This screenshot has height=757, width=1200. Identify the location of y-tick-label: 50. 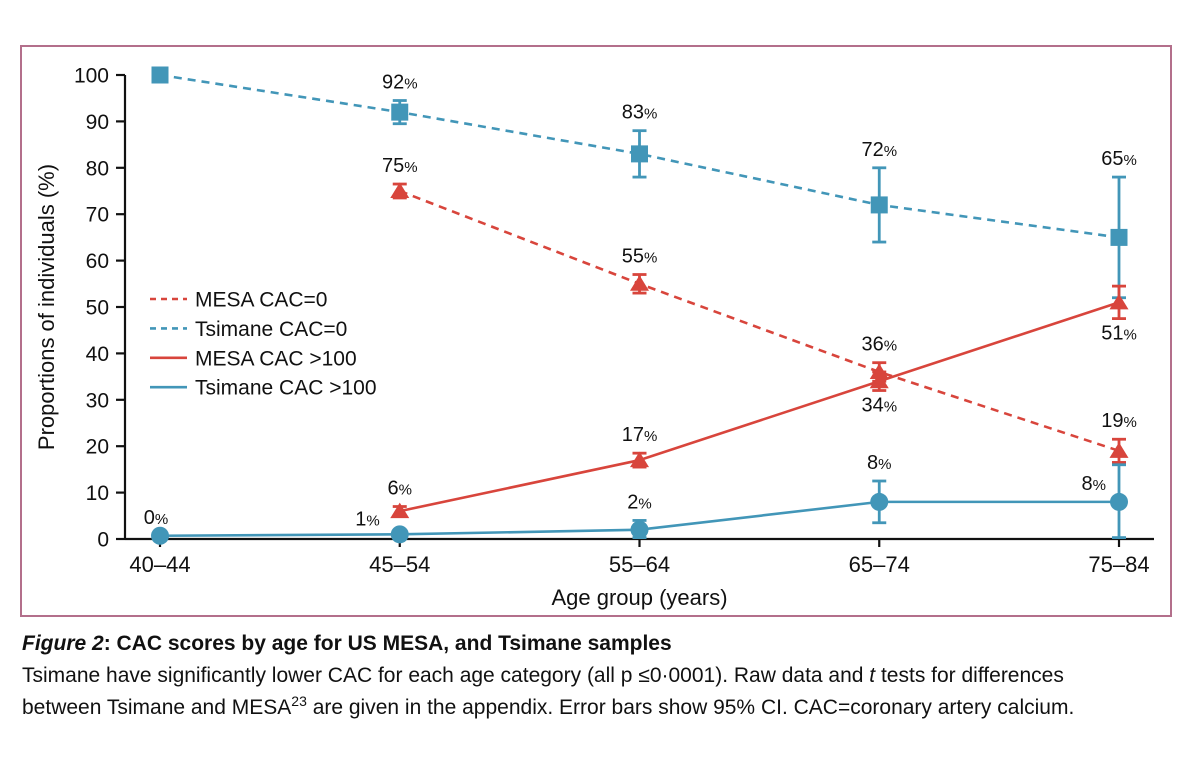
(97, 308).